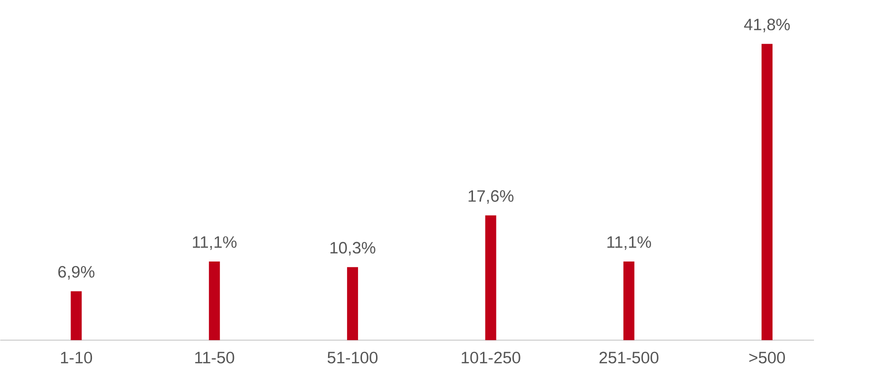 Image resolution: width=890 pixels, height=381 pixels. Describe the element at coordinates (76, 273) in the screenshot. I see `data-label: 6,9%` at that location.